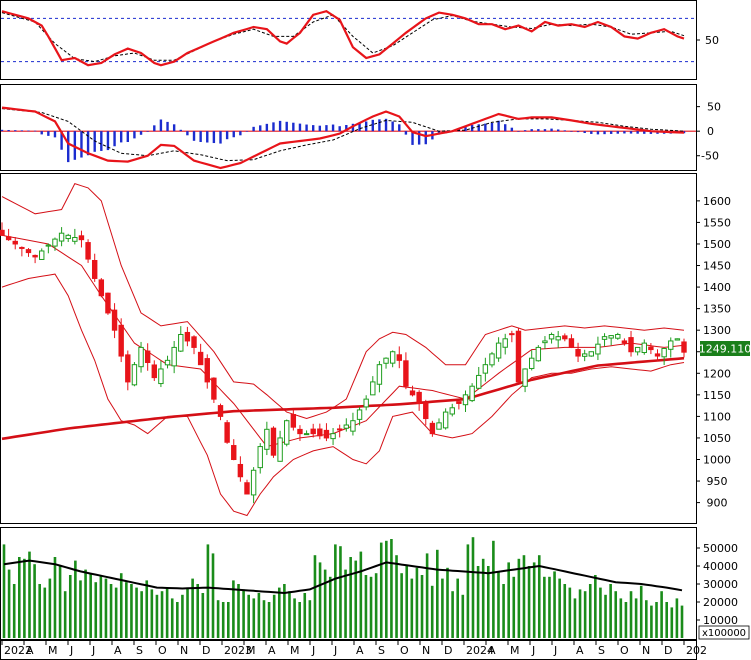  I want to click on macd-panel, so click(348, 127).